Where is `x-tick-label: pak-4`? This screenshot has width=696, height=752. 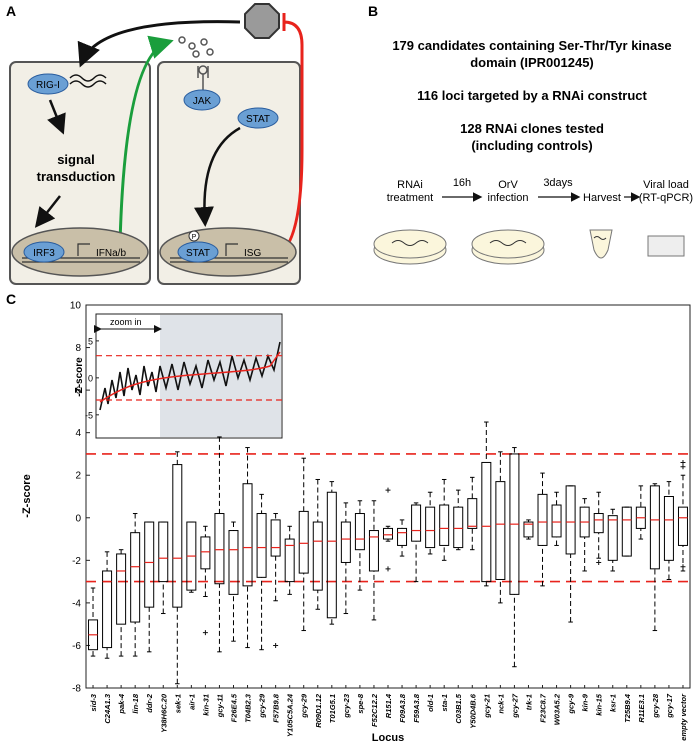
x-tick-label: pak-4 is located at coordinates (121, 703).